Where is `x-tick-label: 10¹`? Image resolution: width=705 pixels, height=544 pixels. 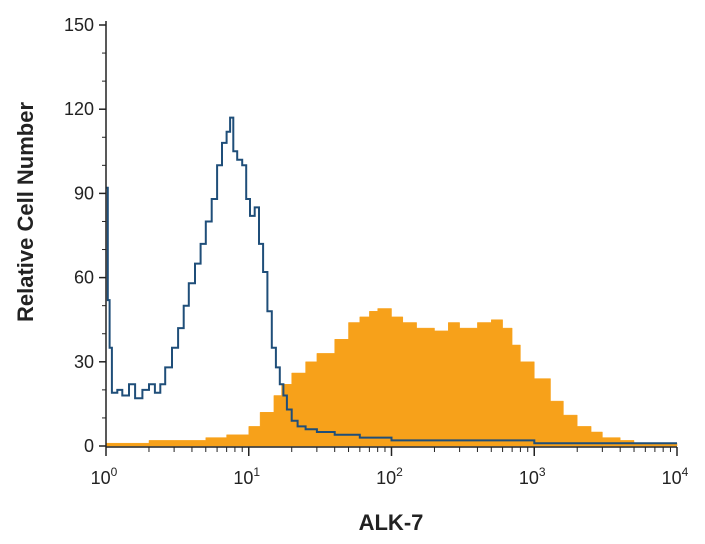 x-tick-label: 10¹ is located at coordinates (246, 476).